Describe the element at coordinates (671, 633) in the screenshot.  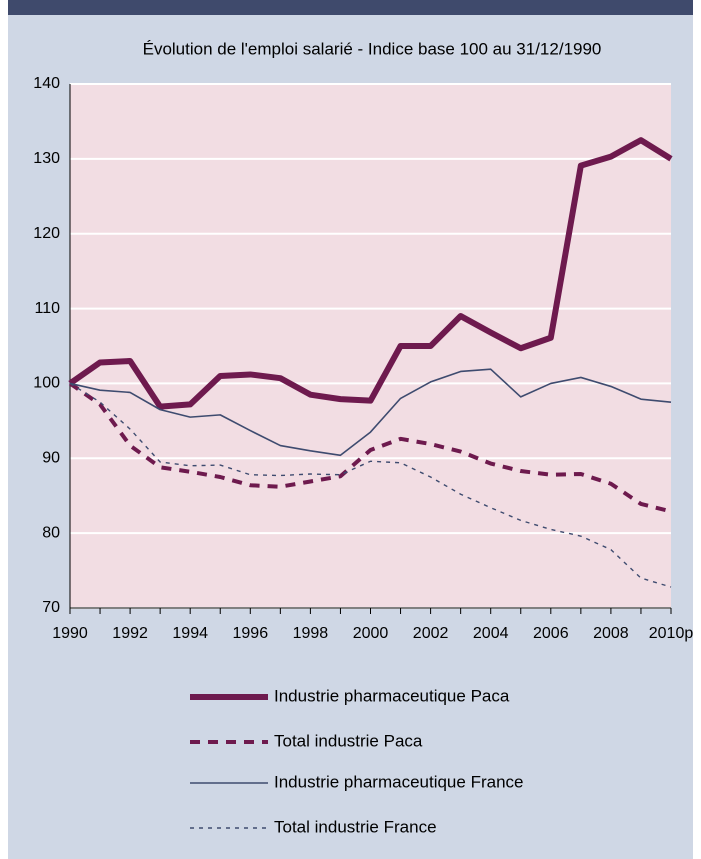
I see `x-tick-label: 2010p` at that location.